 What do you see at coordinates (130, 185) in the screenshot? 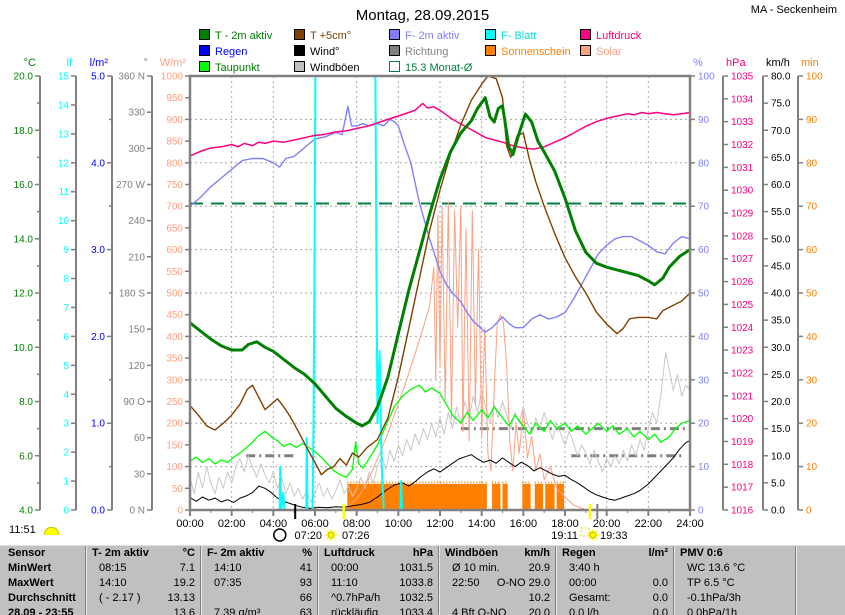
I see `svg-text: 270 W` at bounding box center [130, 185].